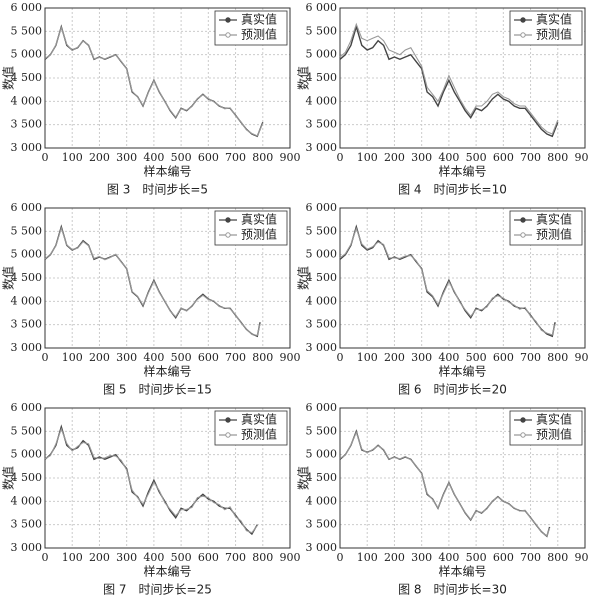  Describe the element at coordinates (452, 390) in the screenshot. I see `figure-caption: 图 6 时间步长=20` at that location.